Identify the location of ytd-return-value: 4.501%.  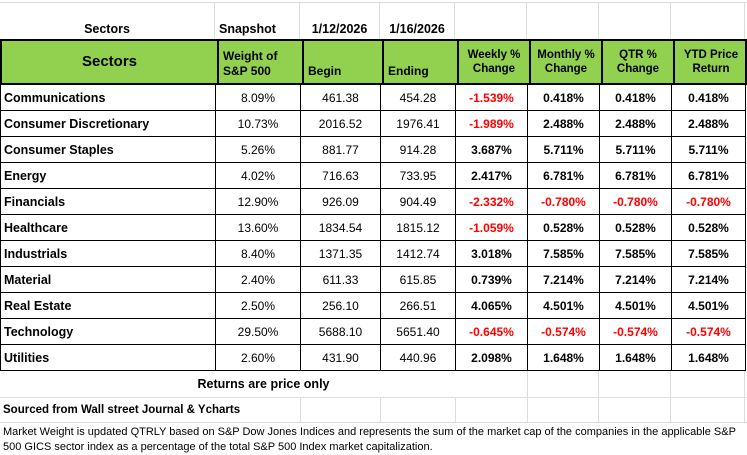
(709, 306).